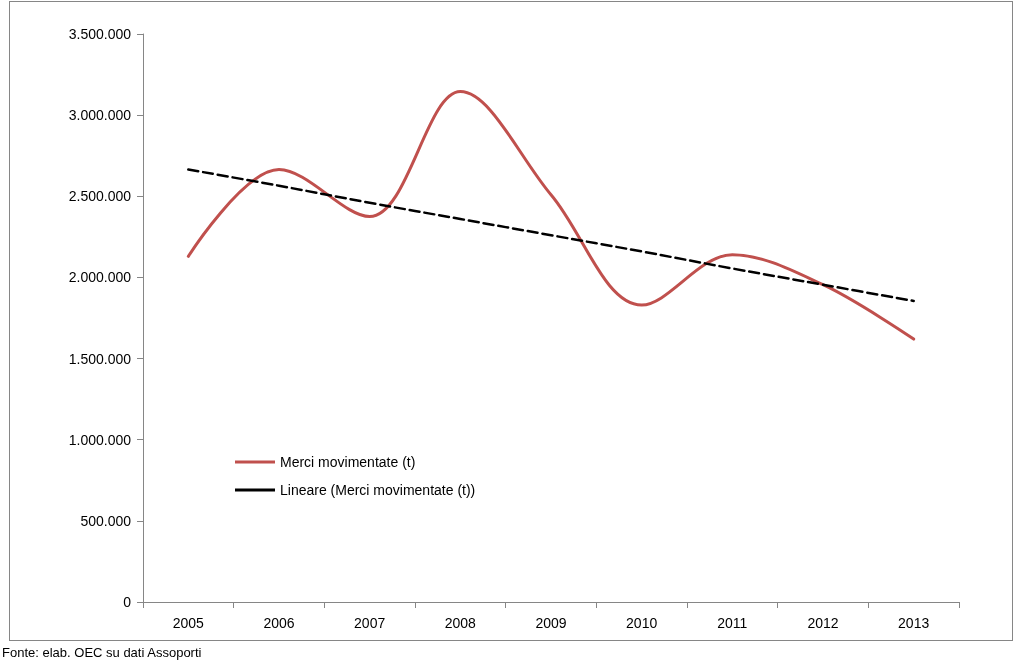 The height and width of the screenshot is (670, 1014). What do you see at coordinates (823, 623) in the screenshot?
I see `x-tick-label: 2012` at bounding box center [823, 623].